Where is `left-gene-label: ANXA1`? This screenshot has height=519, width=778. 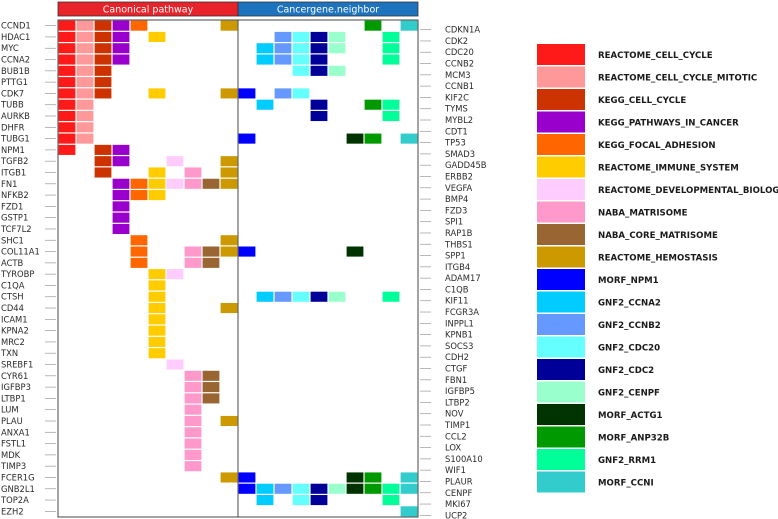
left-gene-label: ANXA1 is located at coordinates (15, 432).